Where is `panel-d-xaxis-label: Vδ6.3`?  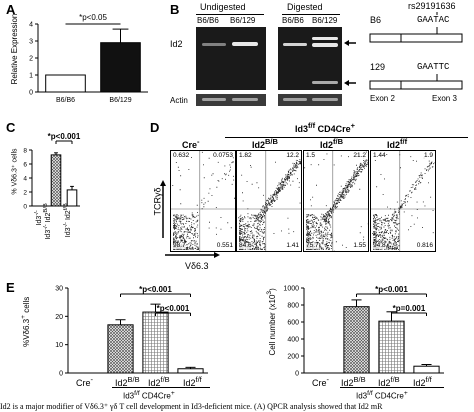
panel-d-xaxis-label: Vδ6.3 is located at coordinates (197, 266).